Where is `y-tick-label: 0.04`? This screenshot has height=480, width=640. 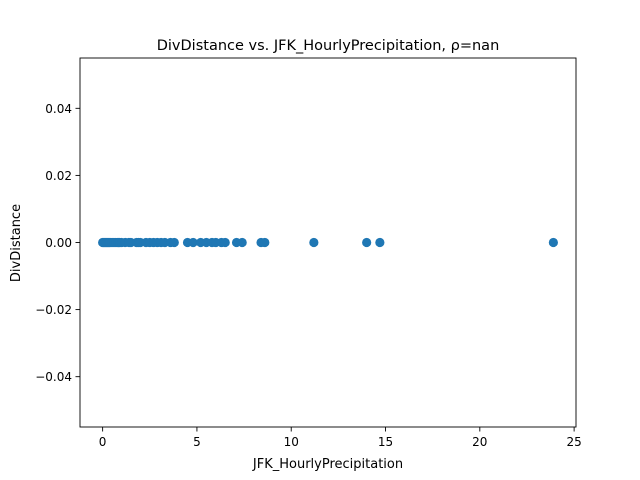 y-tick-label: 0.04 is located at coordinates (58, 109).